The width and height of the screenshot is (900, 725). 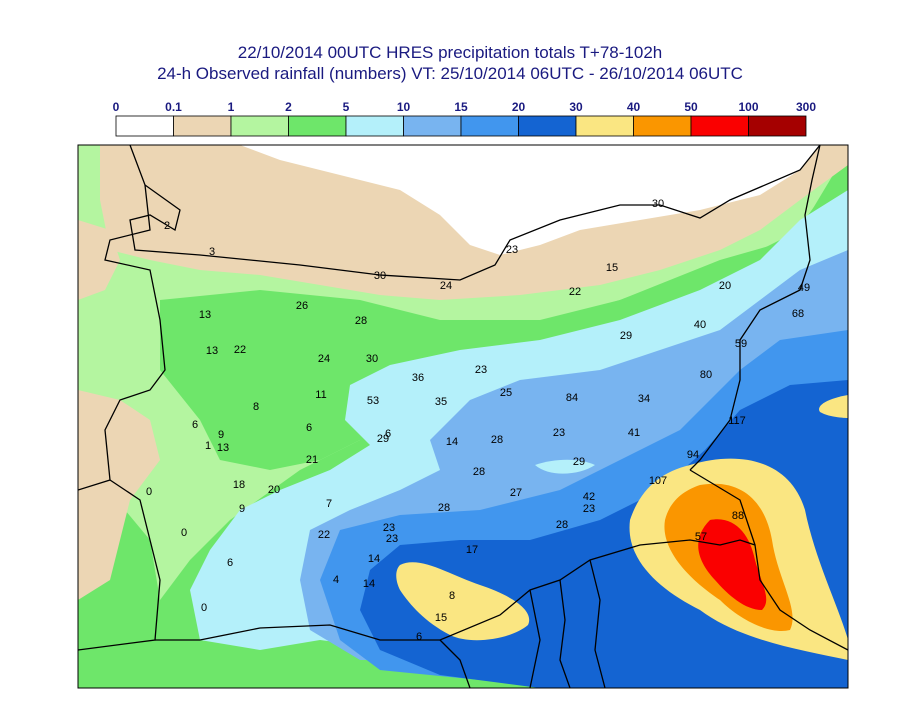 I want to click on legend-threshold-label: 1, so click(x=231, y=107).